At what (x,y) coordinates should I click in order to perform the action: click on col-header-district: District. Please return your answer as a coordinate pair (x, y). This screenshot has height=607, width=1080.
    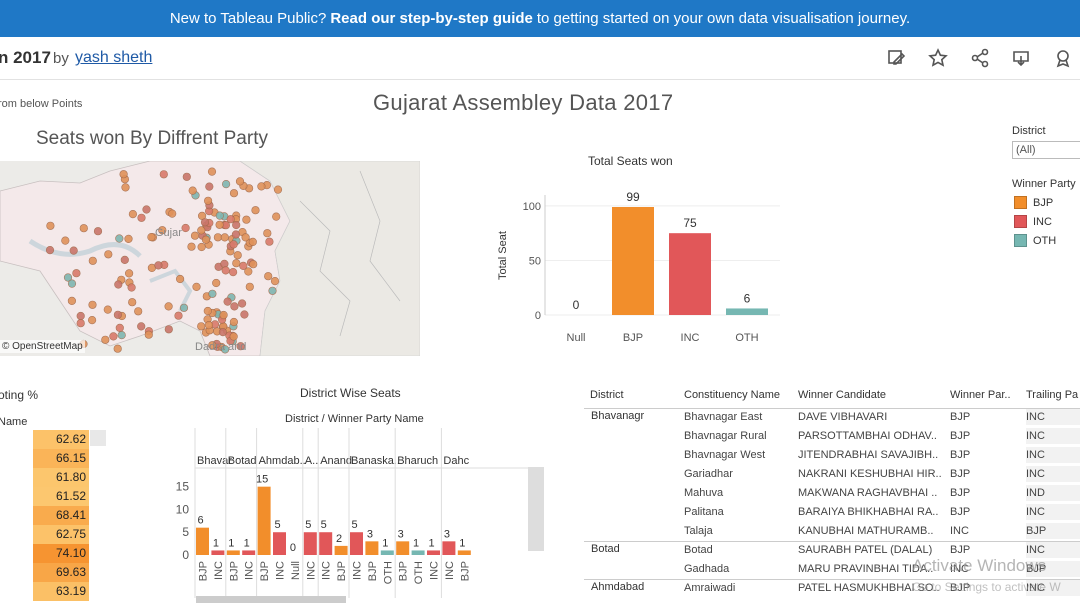
    Looking at the image, I should click on (607, 395).